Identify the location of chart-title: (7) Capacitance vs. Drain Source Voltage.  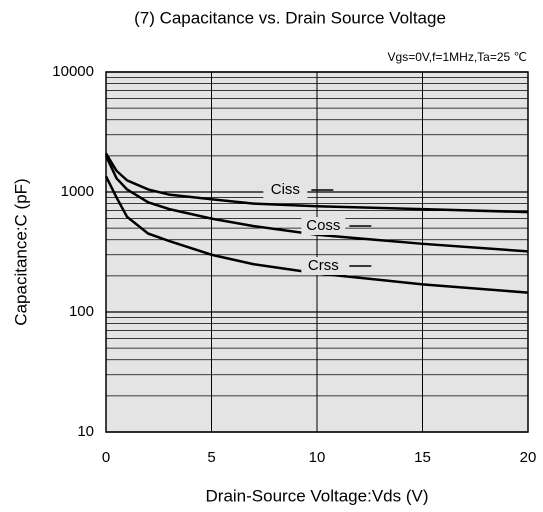
(290, 17).